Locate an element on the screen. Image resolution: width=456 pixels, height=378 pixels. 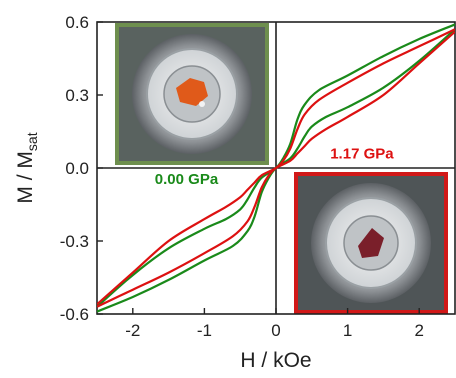
y-tick-label: 0.3 is located at coordinates (77, 95).